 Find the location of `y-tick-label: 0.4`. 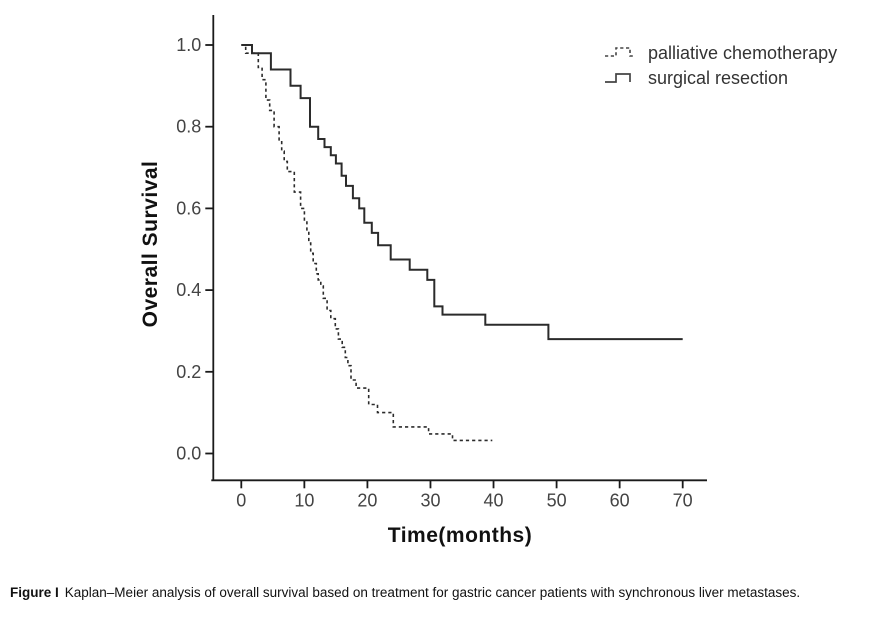

y-tick-label: 0.4 is located at coordinates (188, 290).